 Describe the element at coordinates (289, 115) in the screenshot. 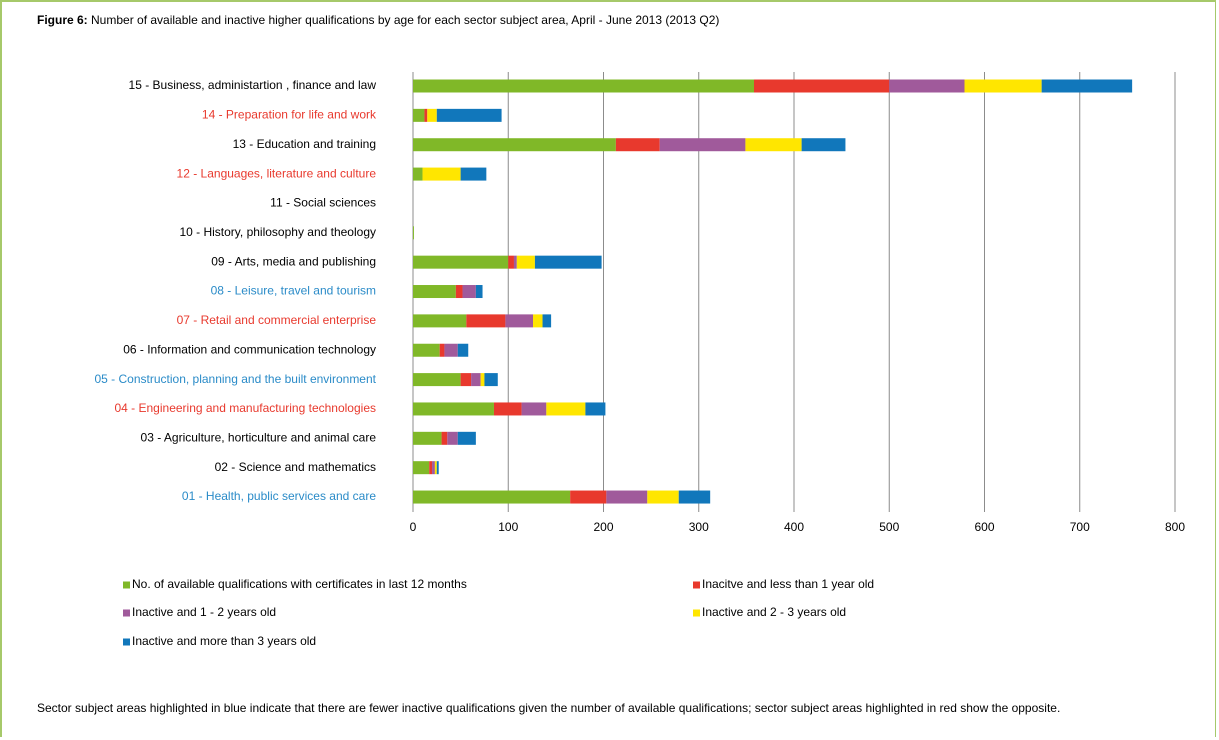

I see `y-tick-label: 14 - Preparation for life and work` at that location.